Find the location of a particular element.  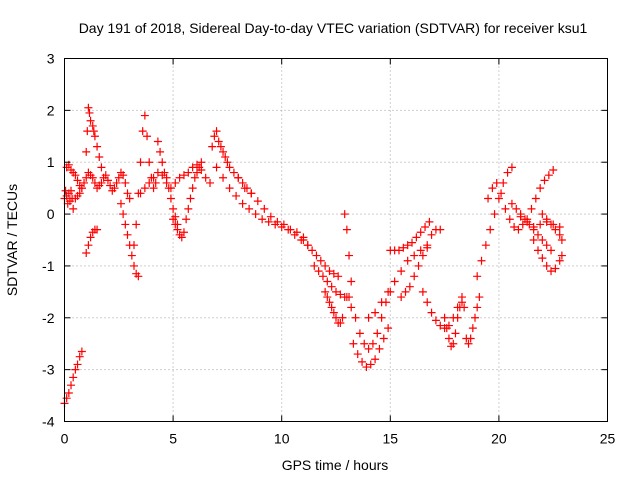

y-tick-label: -3 is located at coordinates (48, 370).